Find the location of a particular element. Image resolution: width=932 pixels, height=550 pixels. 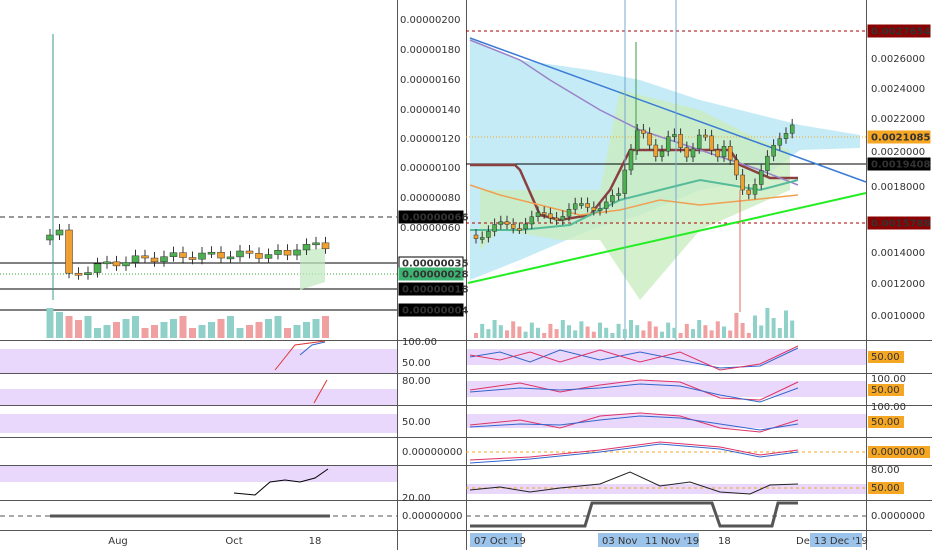

price-tag: 0.0021085 is located at coordinates (901, 138).